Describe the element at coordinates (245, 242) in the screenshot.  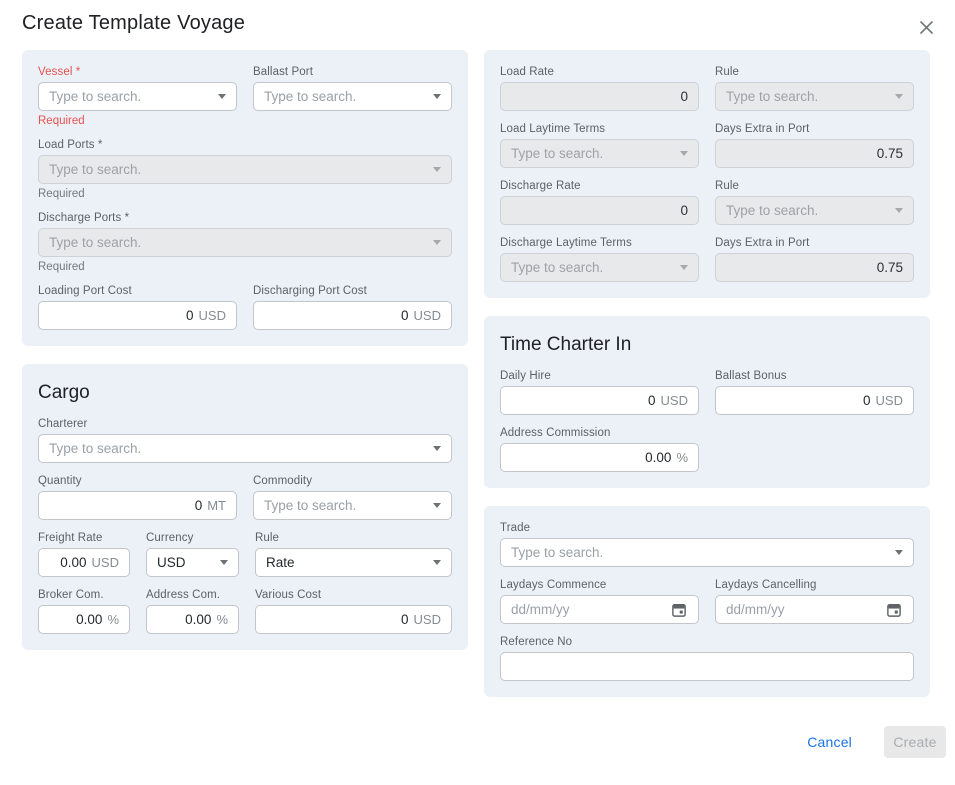
I see `discharge-ports-select: Type to search.` at that location.